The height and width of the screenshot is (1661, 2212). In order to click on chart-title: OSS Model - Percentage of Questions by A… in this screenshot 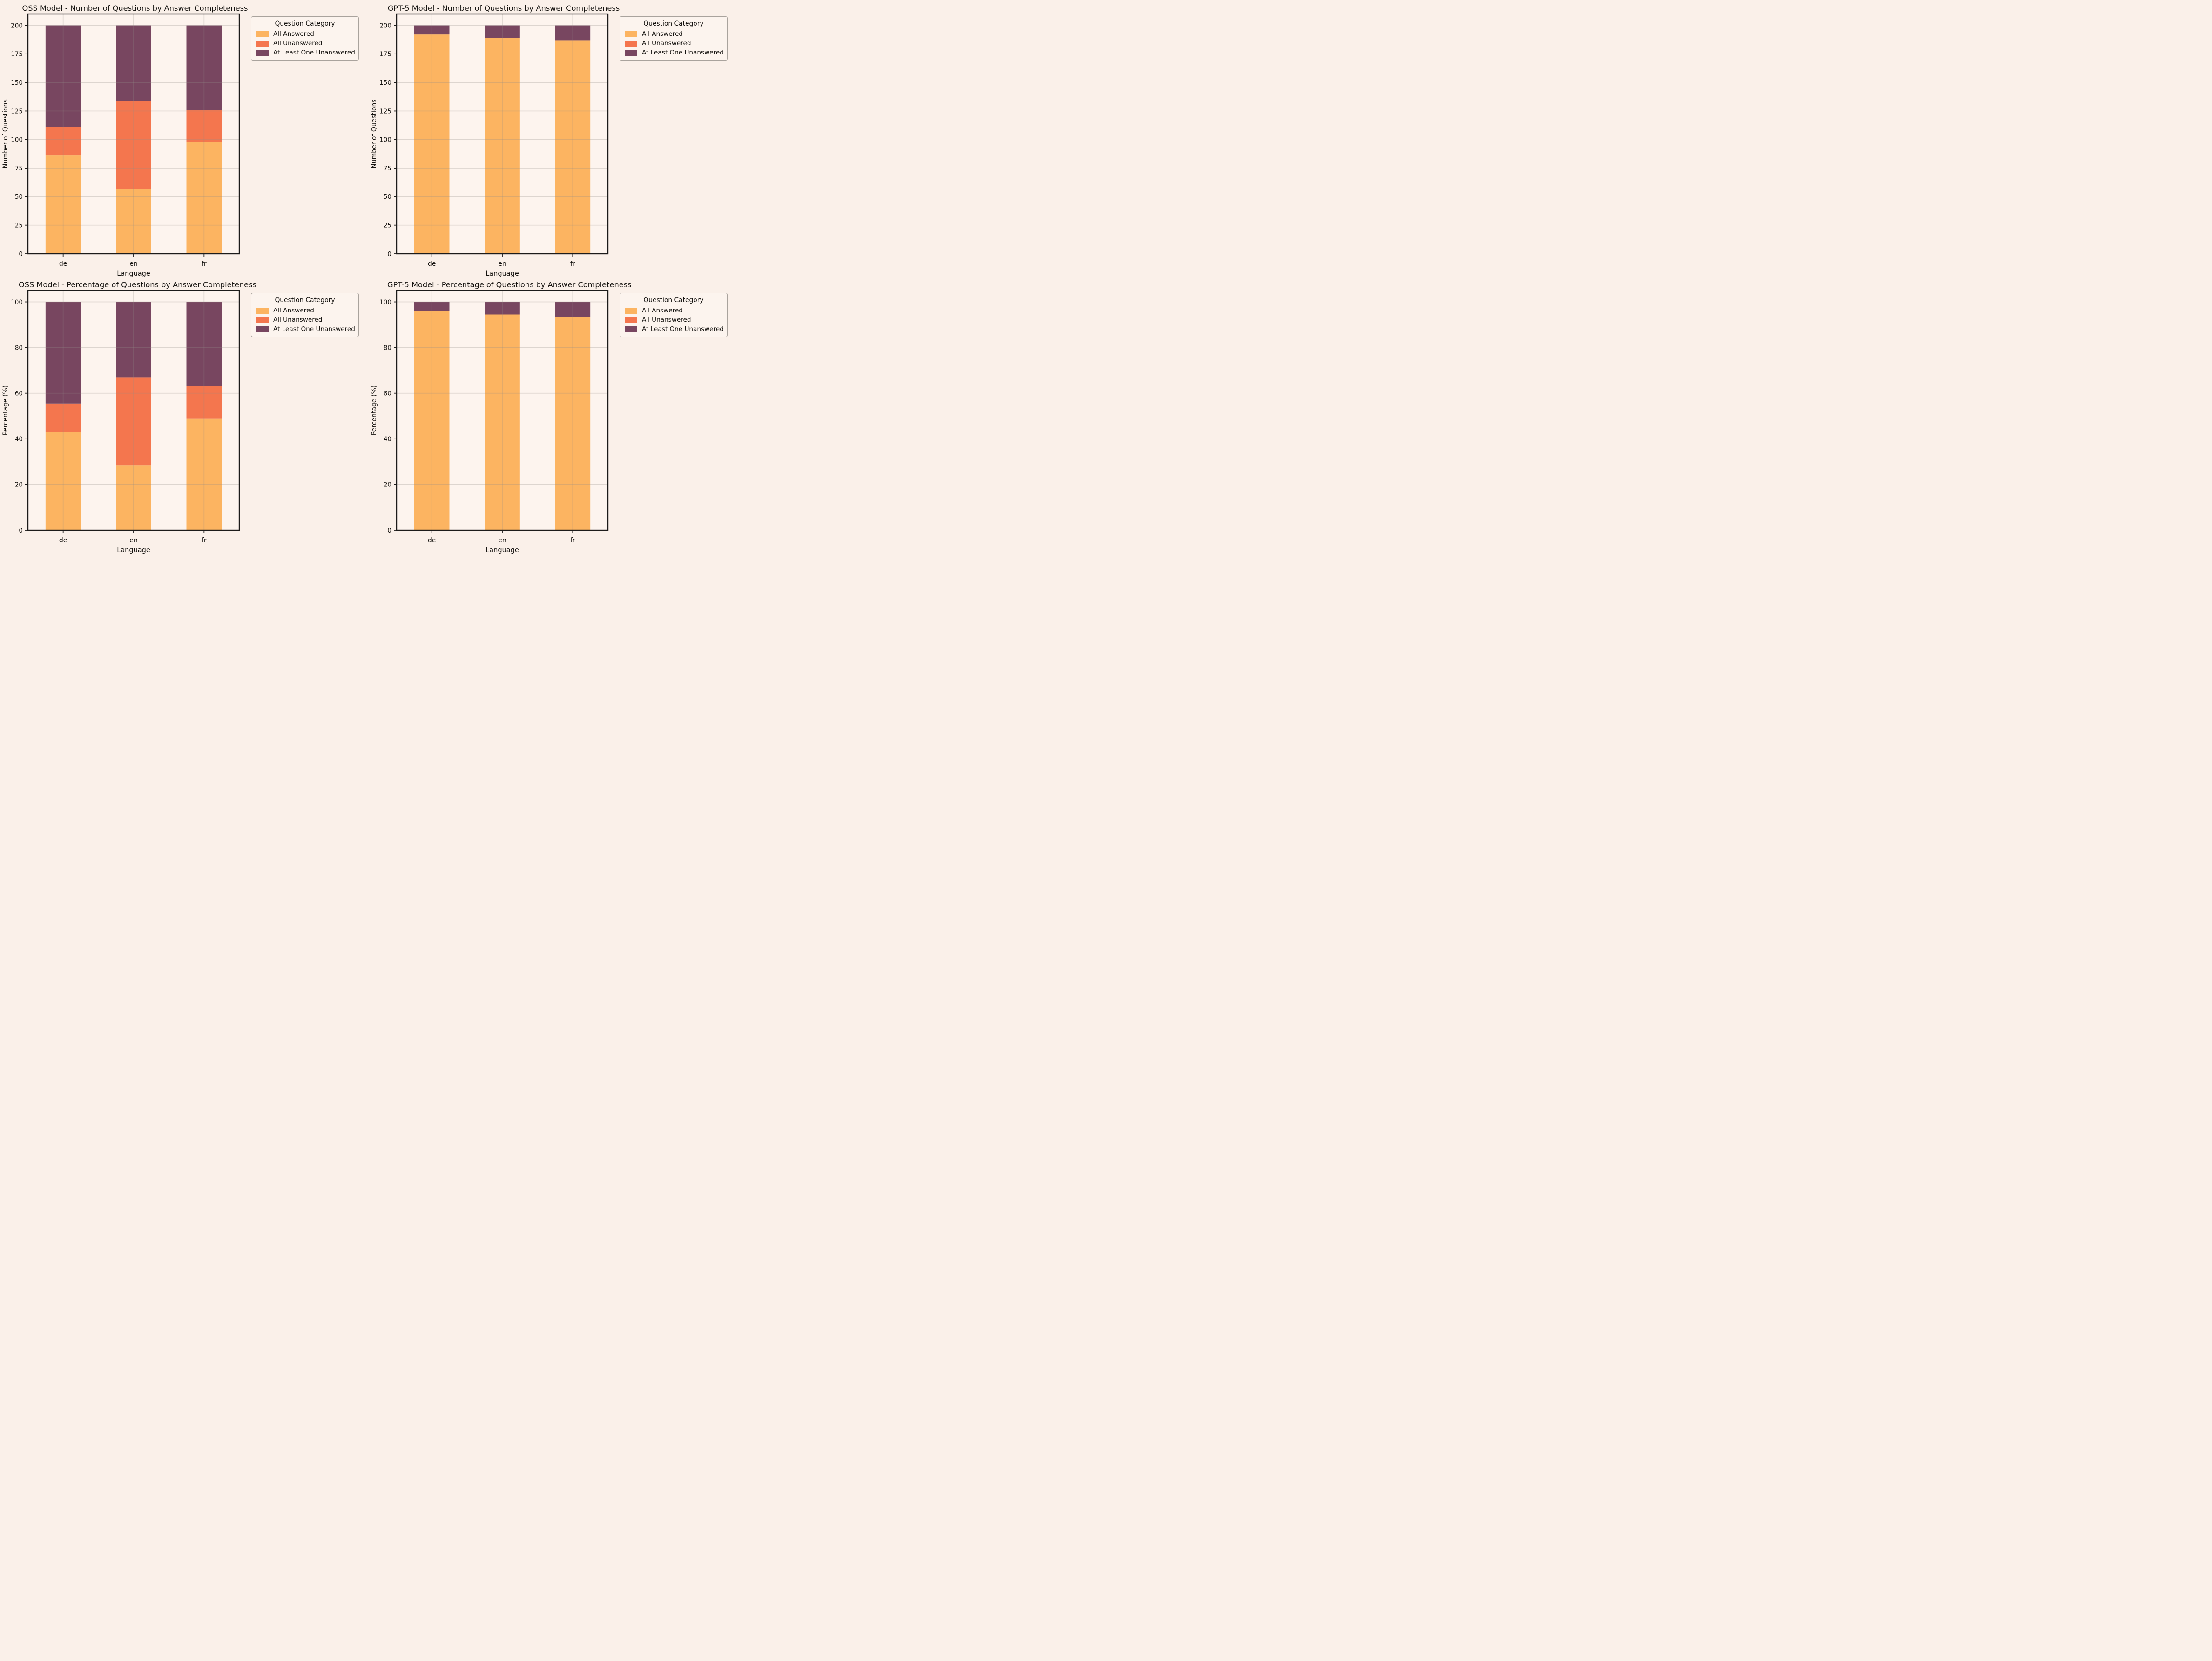, I will do `click(137, 285)`.